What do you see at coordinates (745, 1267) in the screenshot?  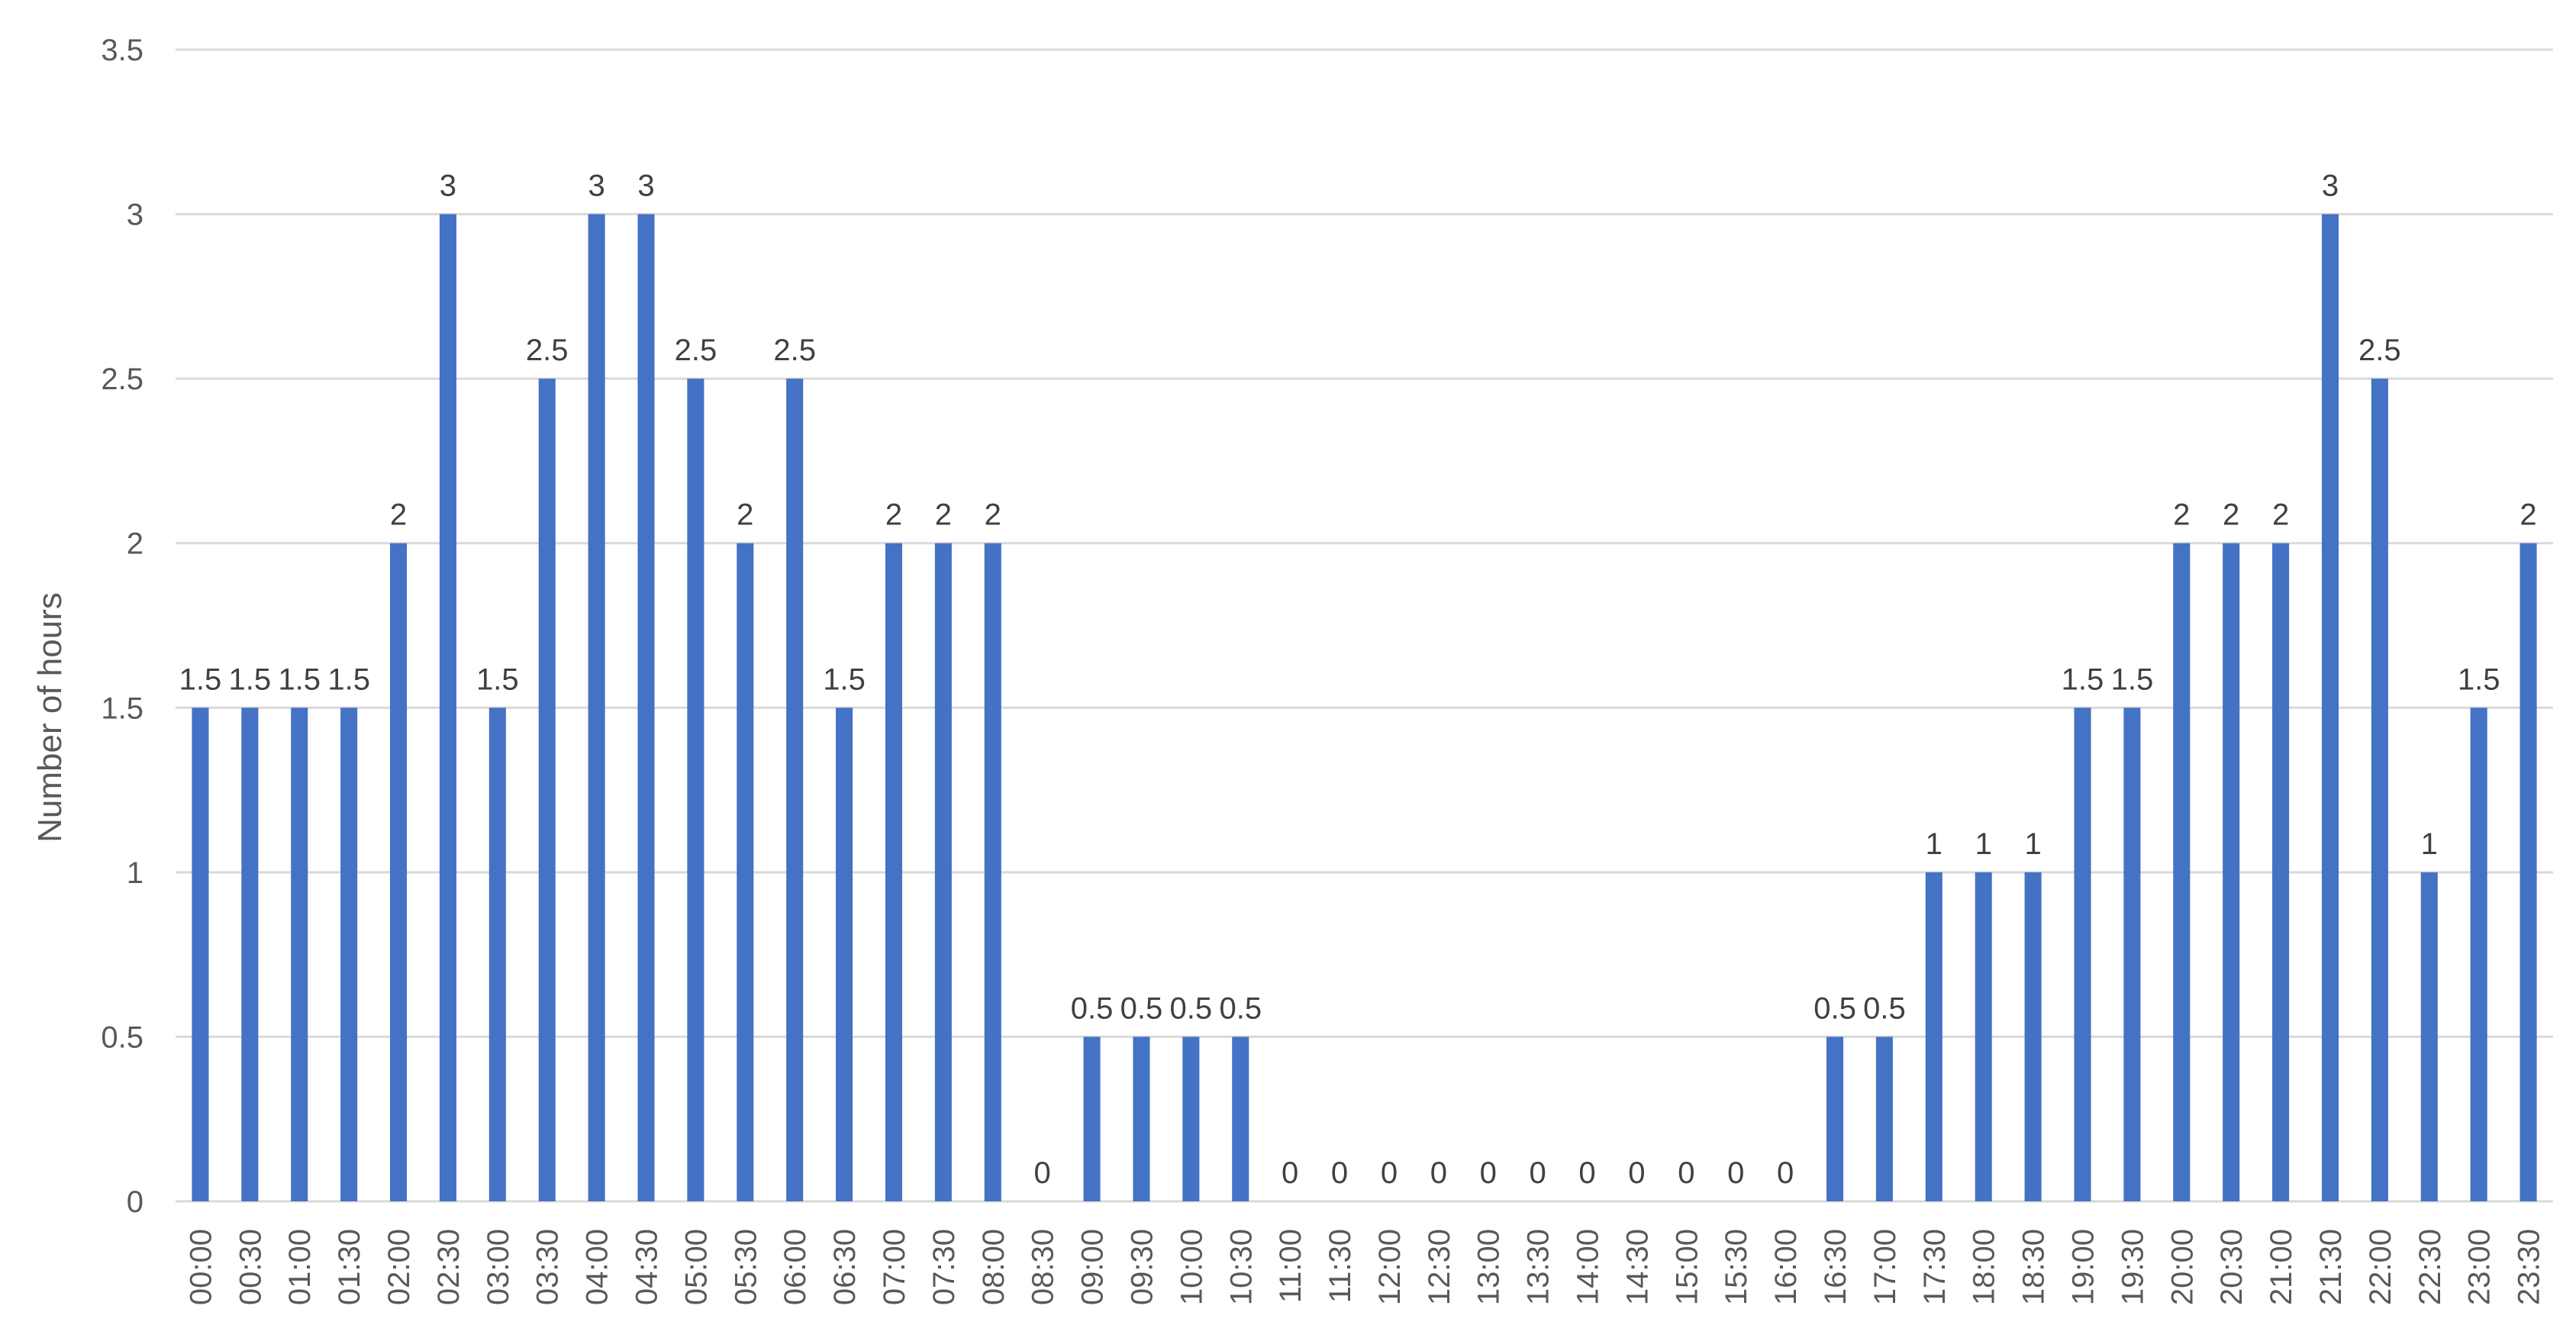 I see `x-tick-label: 05:30` at bounding box center [745, 1267].